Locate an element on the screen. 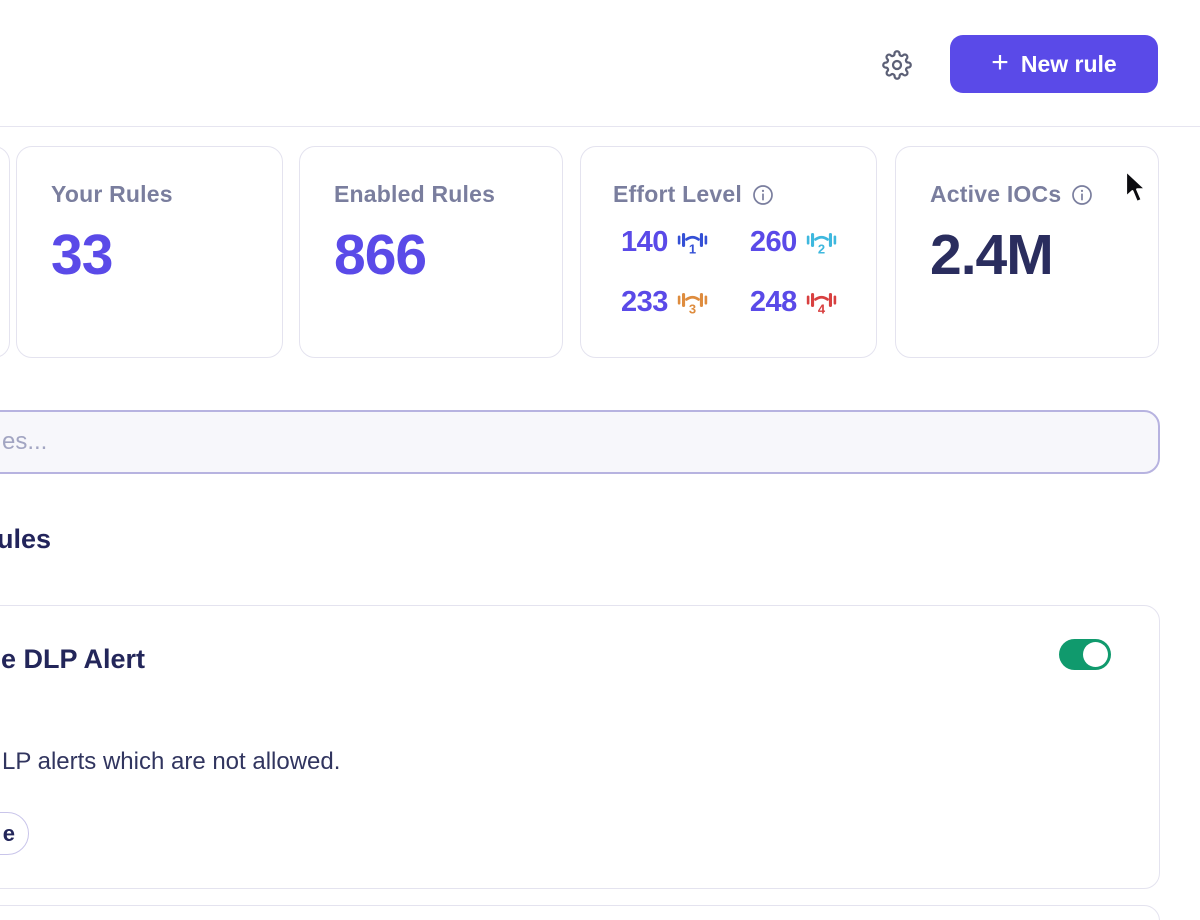 This screenshot has width=1200, height=920. effort-count: 260 is located at coordinates (773, 242).